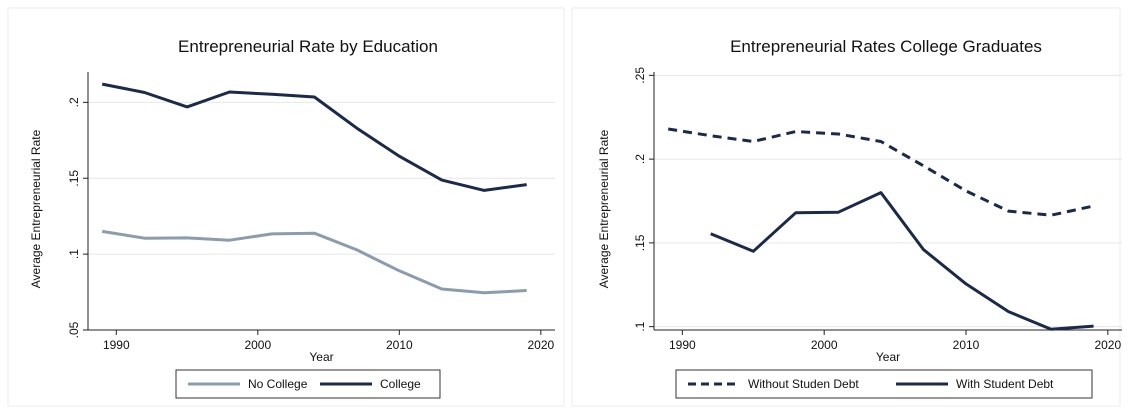  Describe the element at coordinates (884, 384) in the screenshot. I see `legend-box` at that location.